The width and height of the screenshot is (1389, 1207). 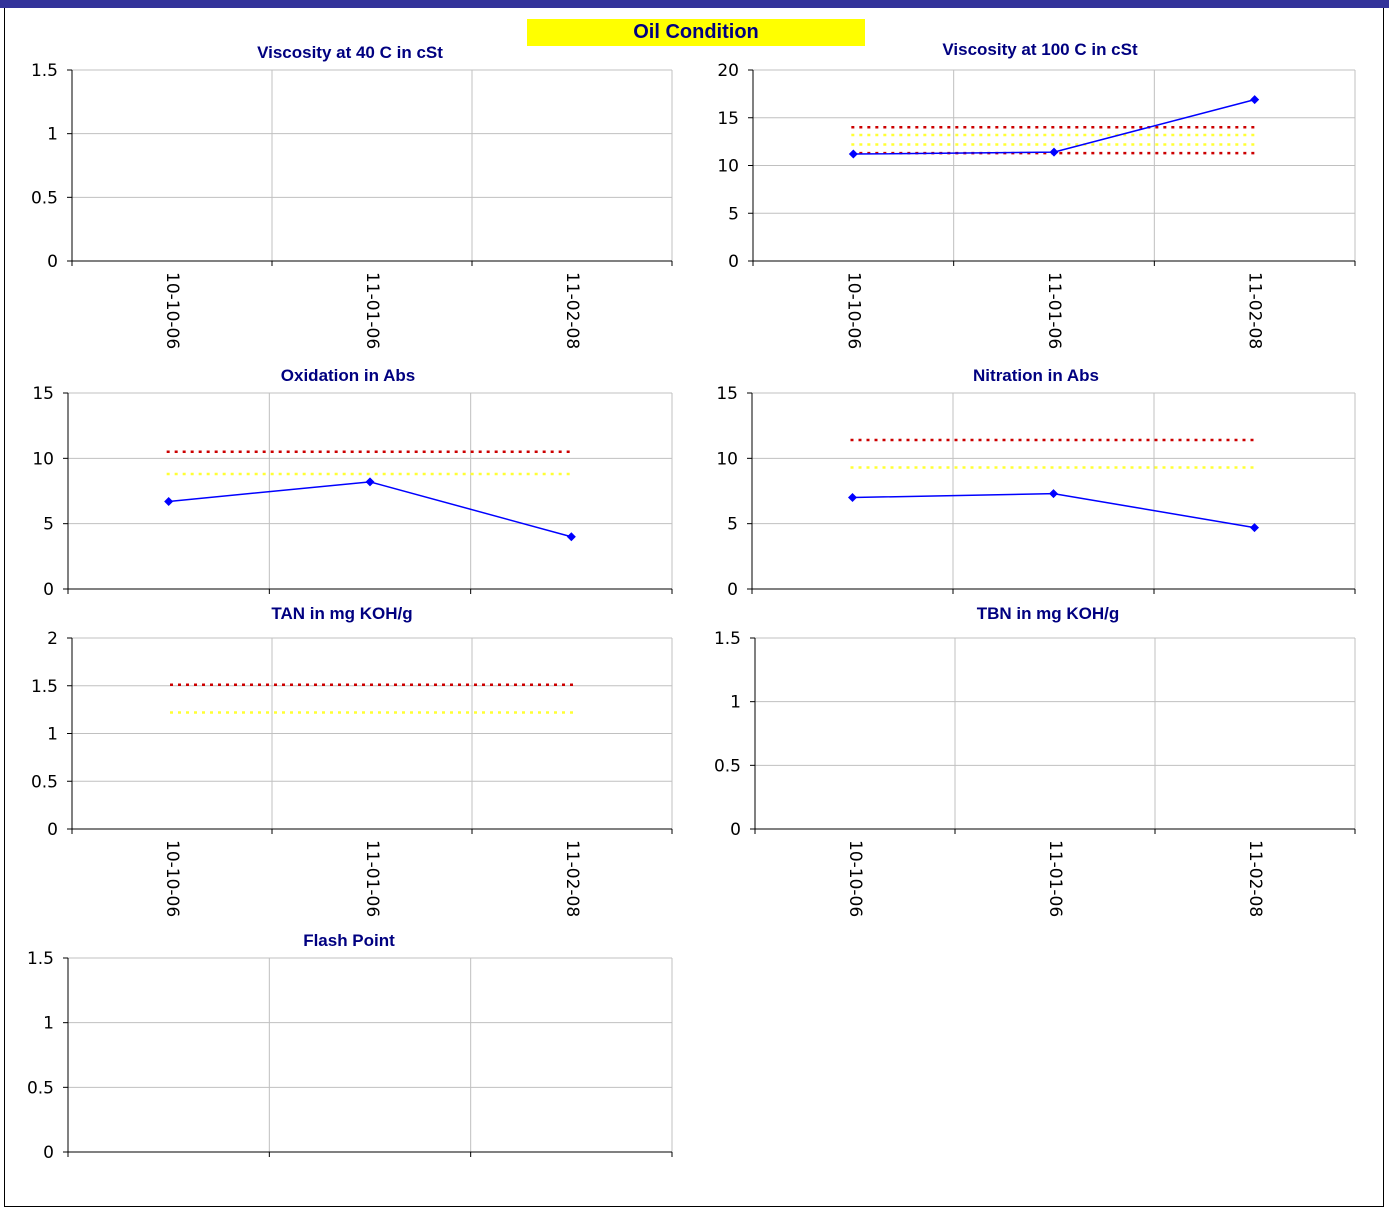 What do you see at coordinates (572, 878) in the screenshot?
I see `tan-category-label: 11-02-08` at bounding box center [572, 878].